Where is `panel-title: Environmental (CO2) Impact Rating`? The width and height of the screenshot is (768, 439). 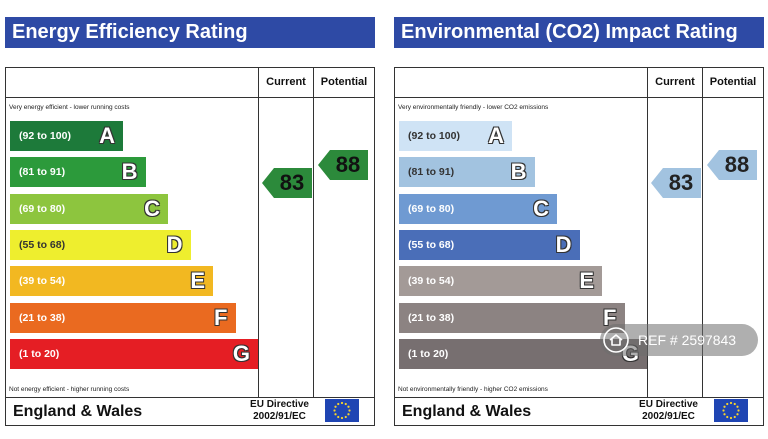
panel-title: Environmental (CO2) Impact Rating is located at coordinates (579, 32).